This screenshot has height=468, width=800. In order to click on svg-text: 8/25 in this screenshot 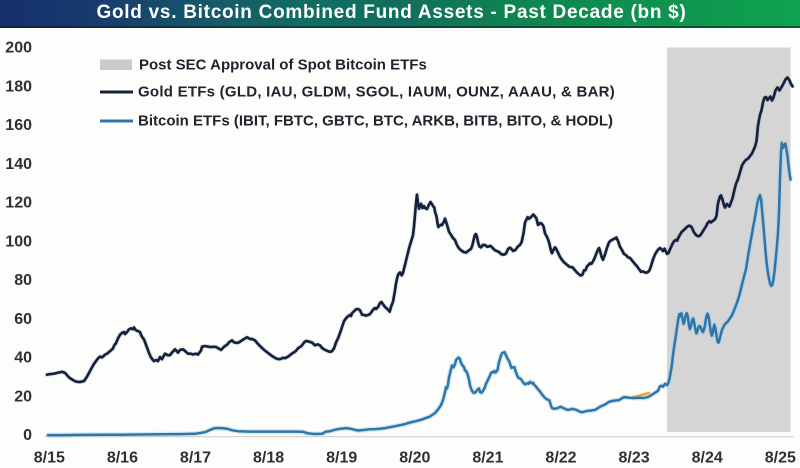, I will do `click(780, 458)`.